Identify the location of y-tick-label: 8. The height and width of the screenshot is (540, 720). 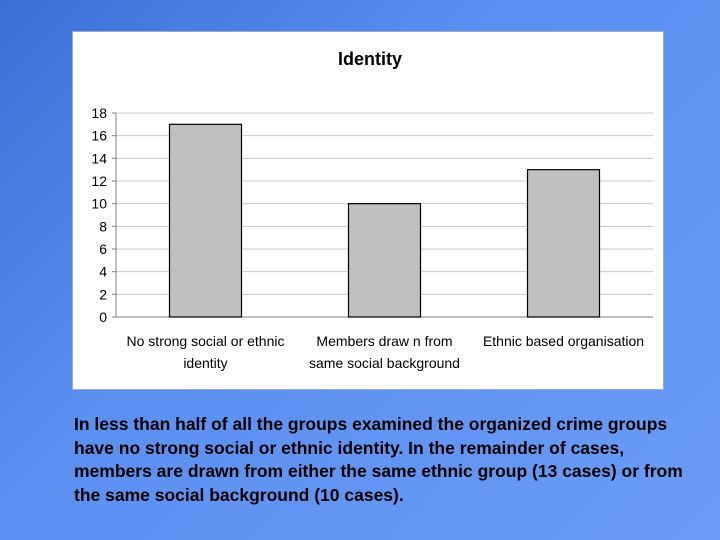
(103, 226).